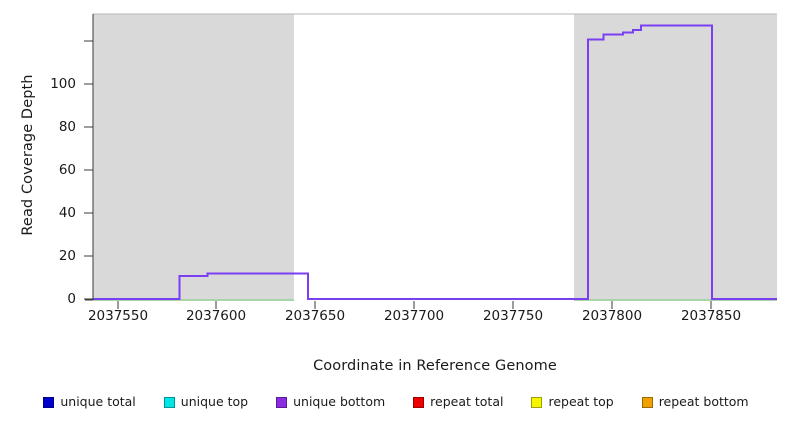 This screenshot has height=432, width=792. I want to click on x-tick-label-2037650: 2037650, so click(315, 316).